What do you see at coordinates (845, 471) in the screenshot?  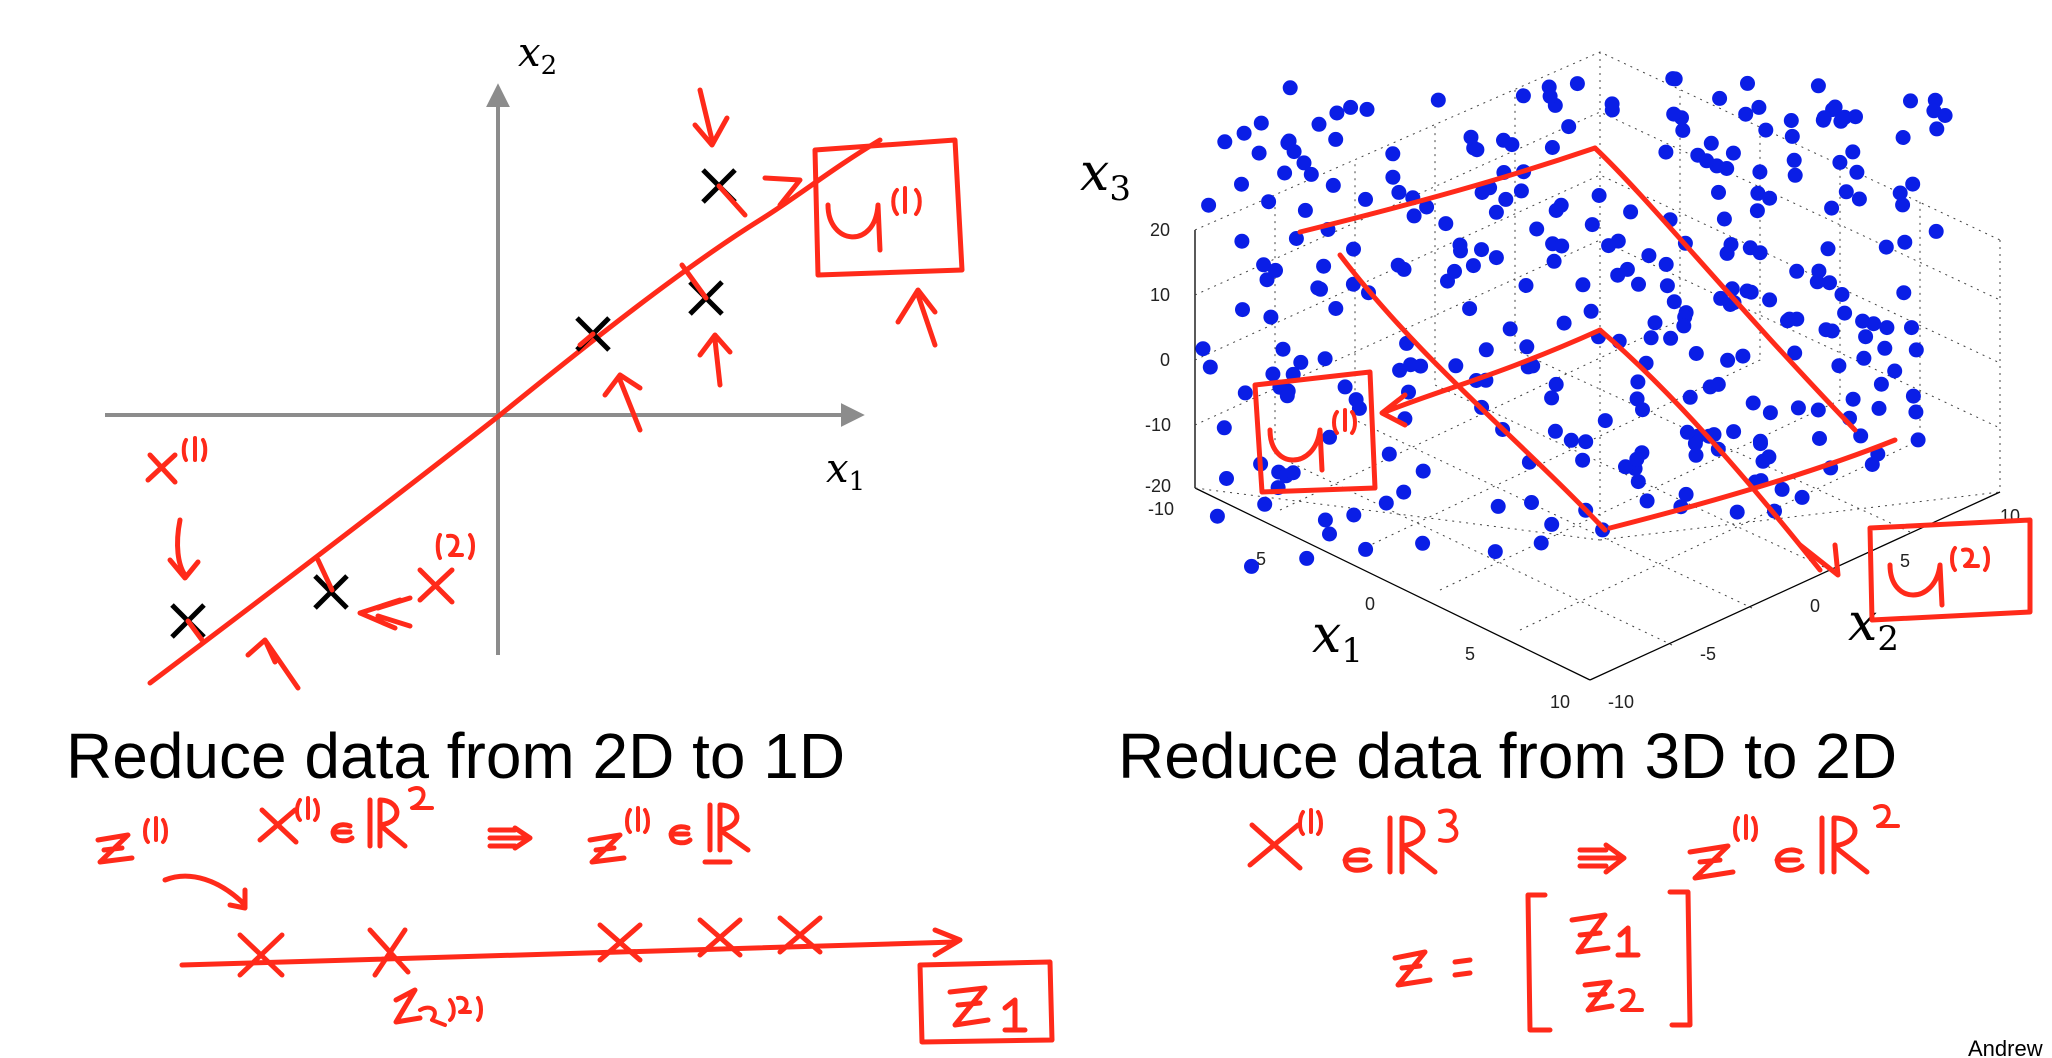 I see `x1-axis-label: x1` at bounding box center [845, 471].